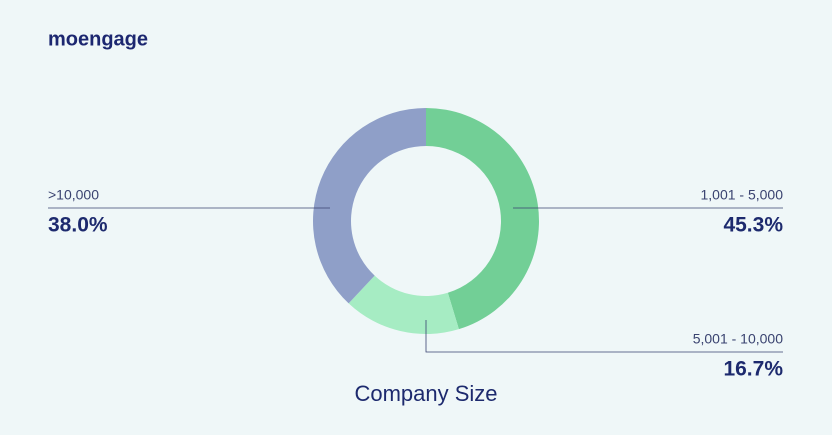 The width and height of the screenshot is (832, 435). I want to click on slice-label: >10,000, so click(73, 195).